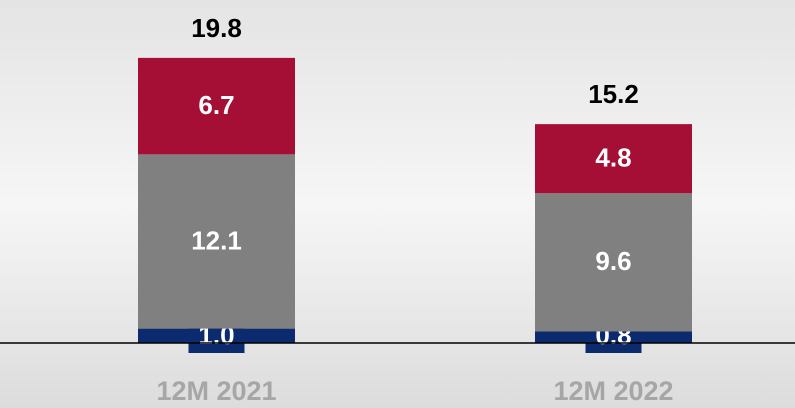 The width and height of the screenshot is (795, 408). Describe the element at coordinates (216, 391) in the screenshot. I see `x-tick-label: 12M 2021` at that location.